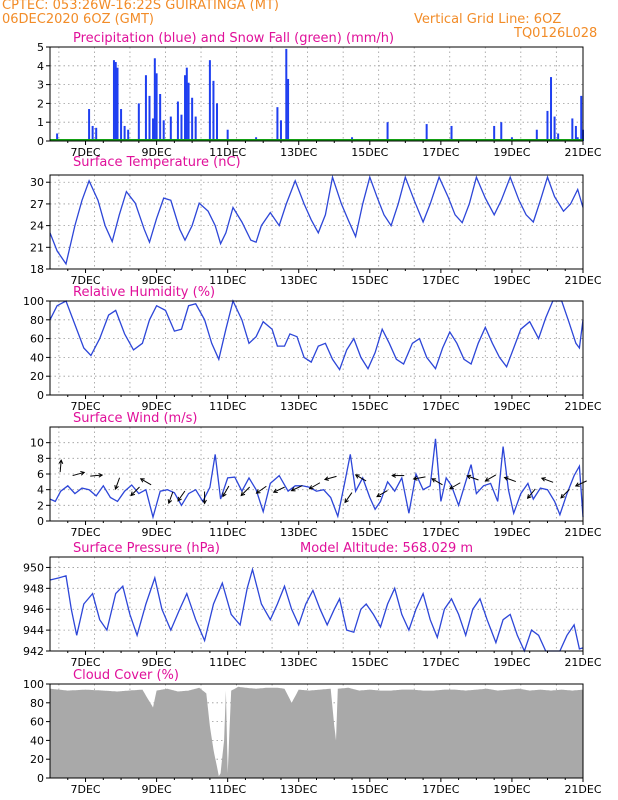 The image size is (618, 800). What do you see at coordinates (40, 505) in the screenshot?
I see `y-tick-label: 2` at bounding box center [40, 505].